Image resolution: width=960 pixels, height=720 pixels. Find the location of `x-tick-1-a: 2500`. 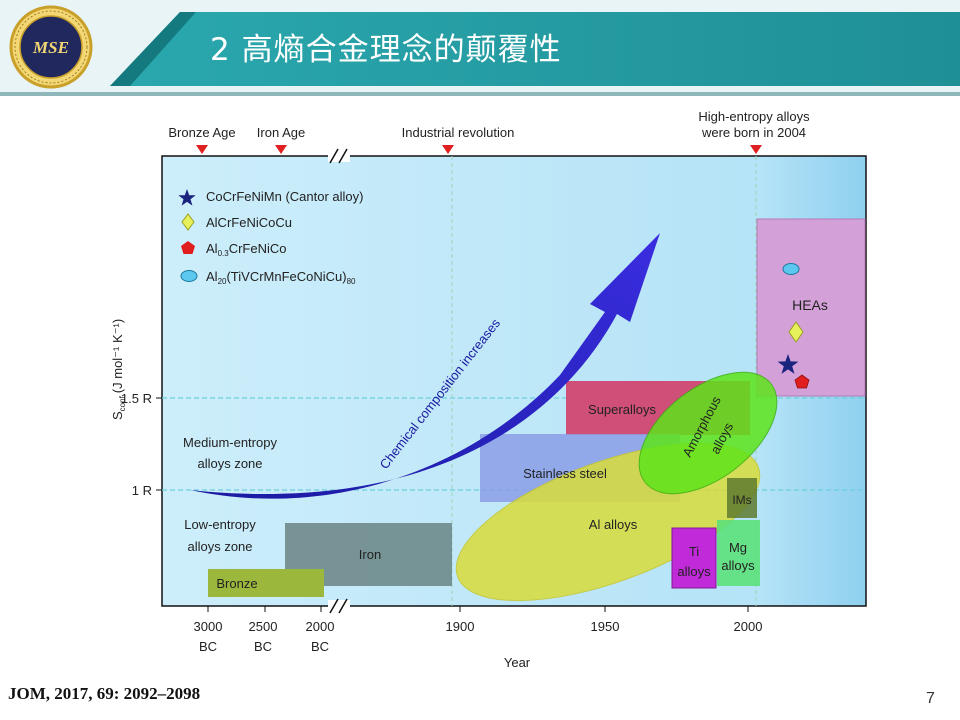

x-tick-1-a: 2500 is located at coordinates (263, 626).